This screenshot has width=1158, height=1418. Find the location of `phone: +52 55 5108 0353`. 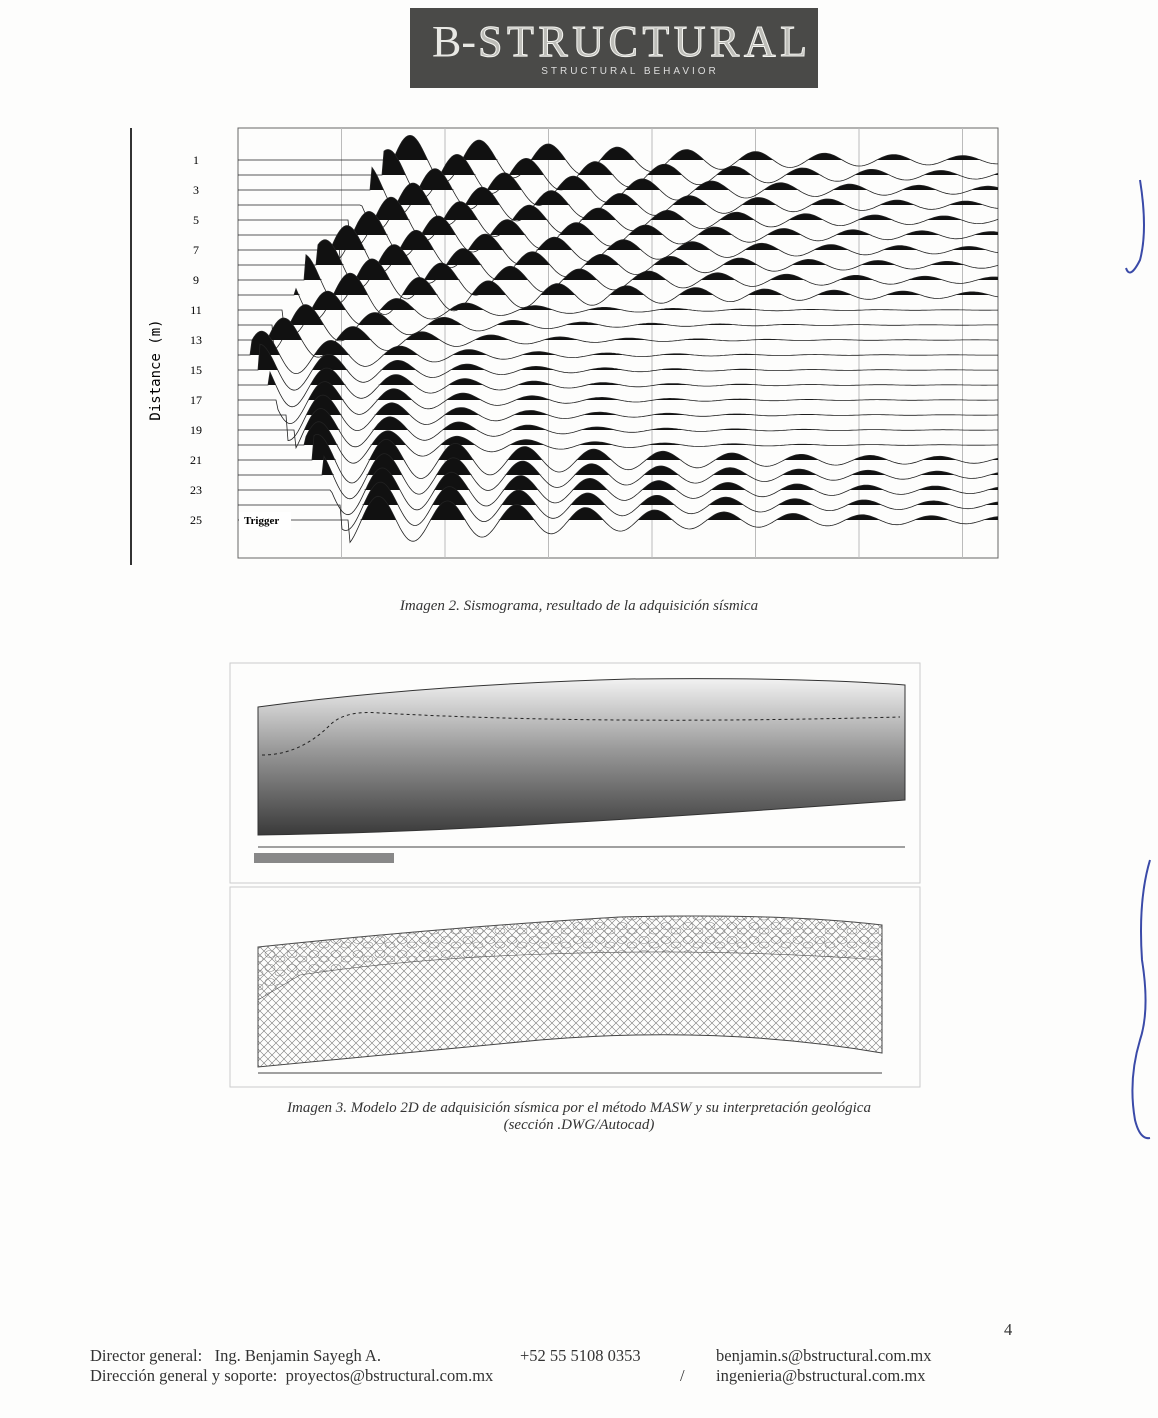

phone: +52 55 5108 0353 is located at coordinates (580, 1355).